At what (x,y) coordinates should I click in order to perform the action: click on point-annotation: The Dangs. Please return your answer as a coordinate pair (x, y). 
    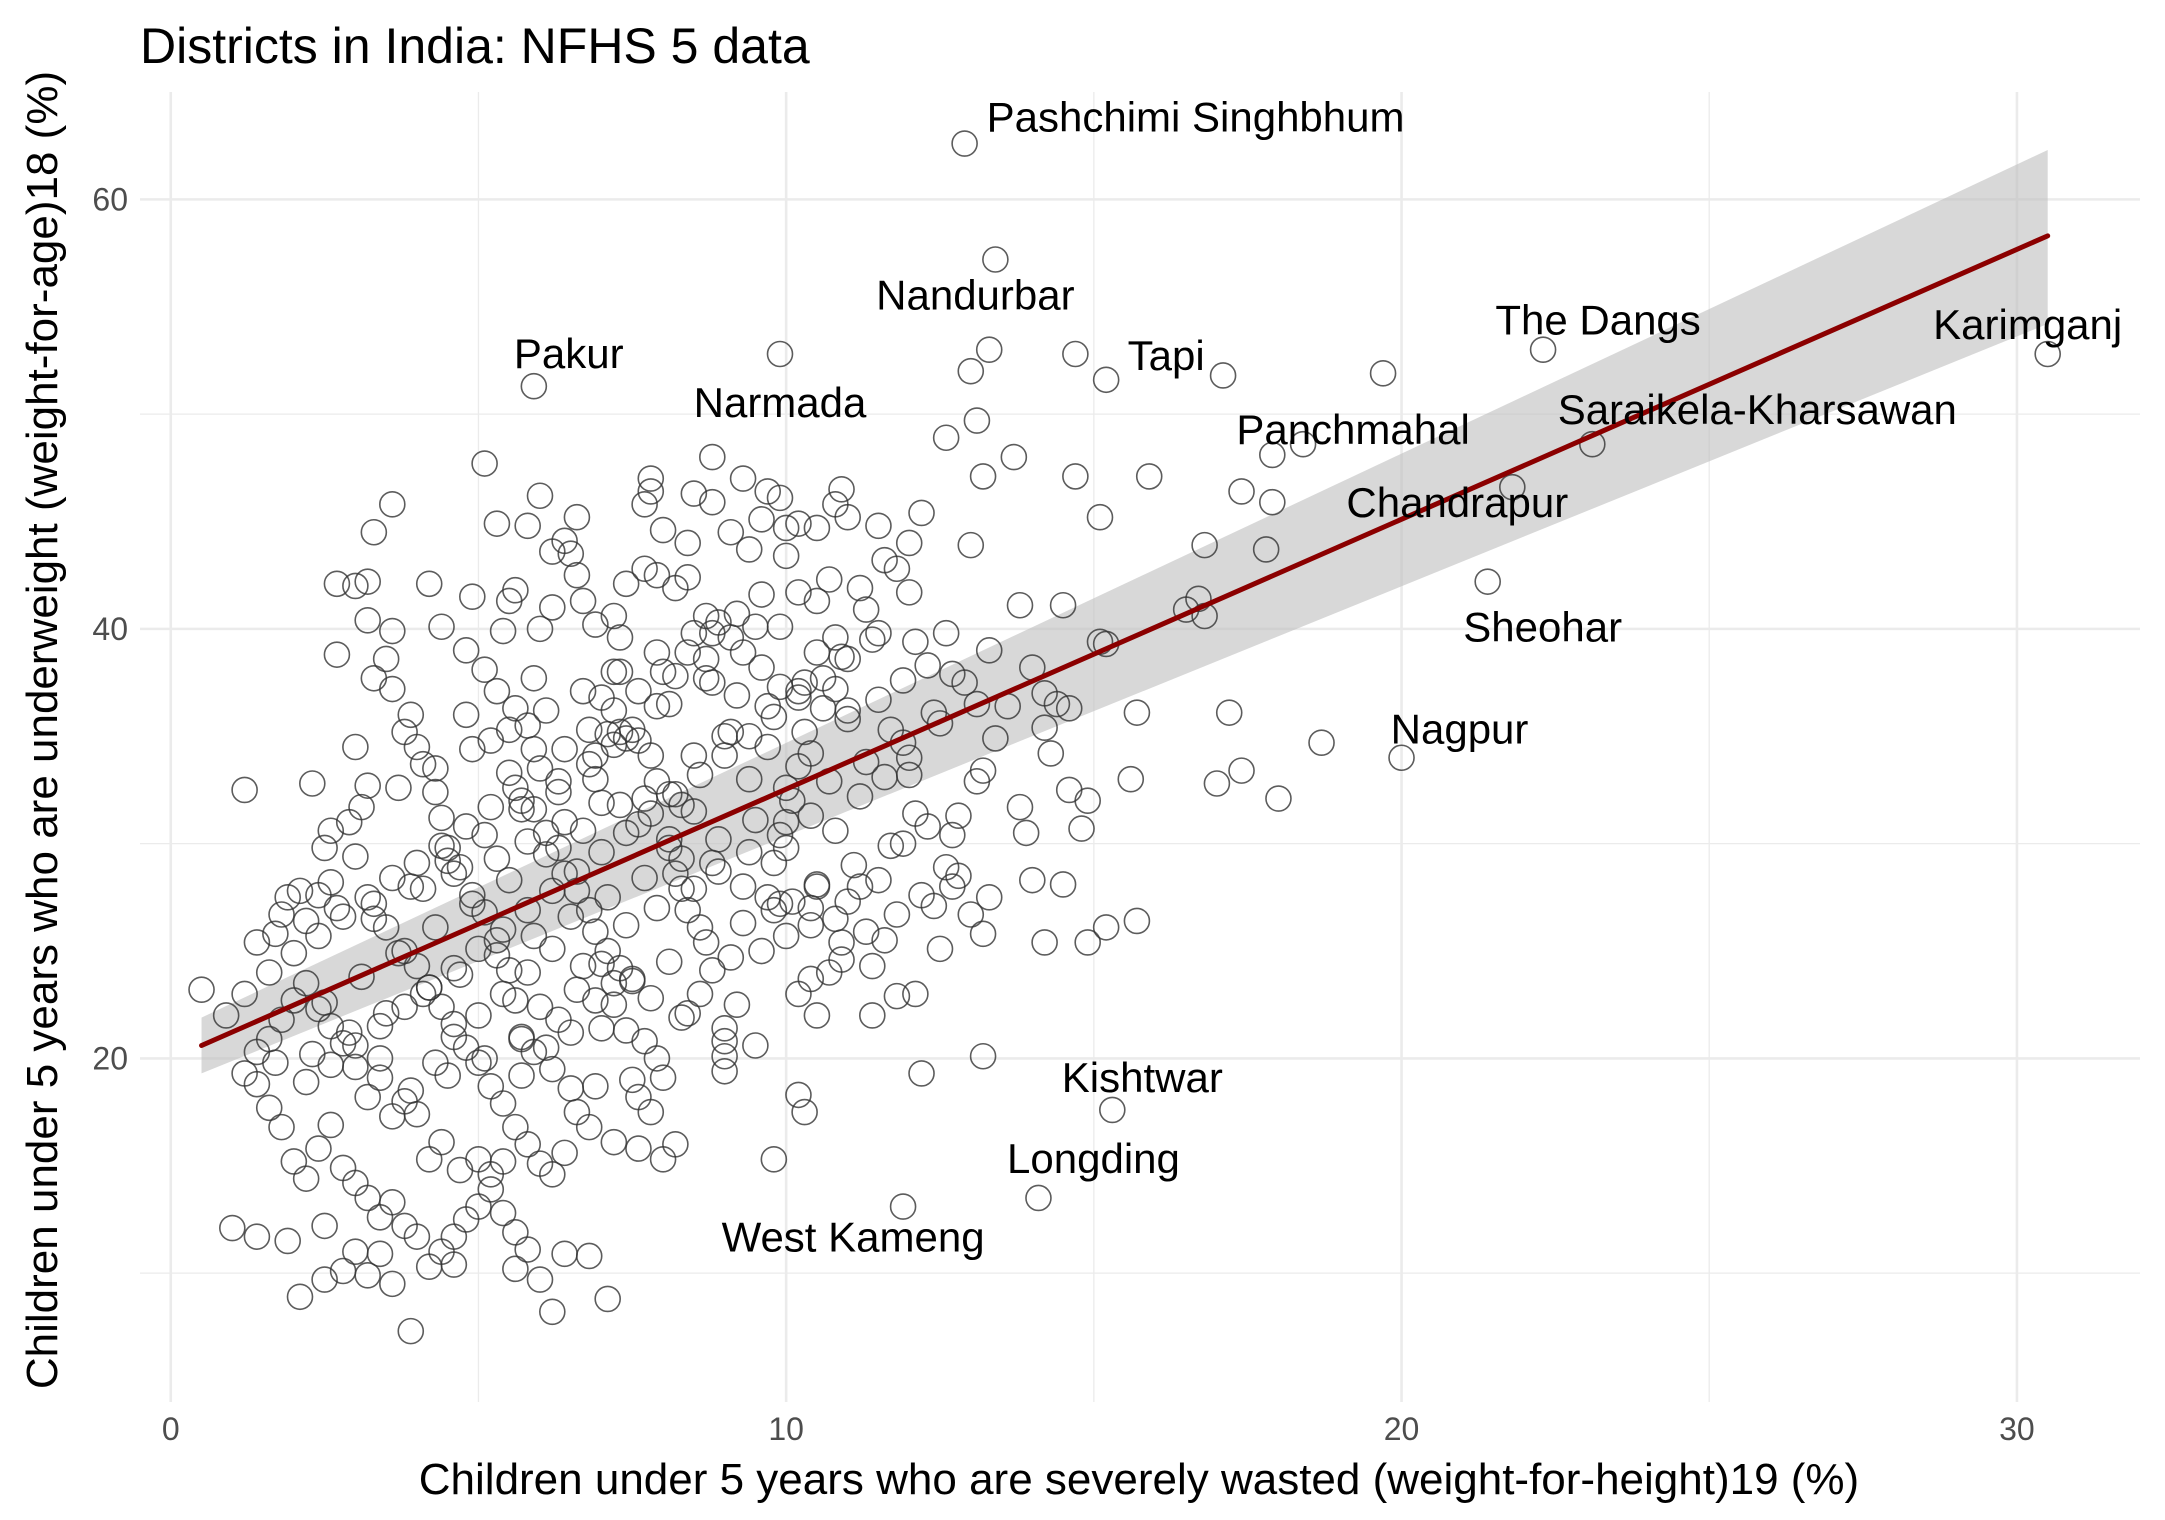
    Looking at the image, I should click on (1597, 320).